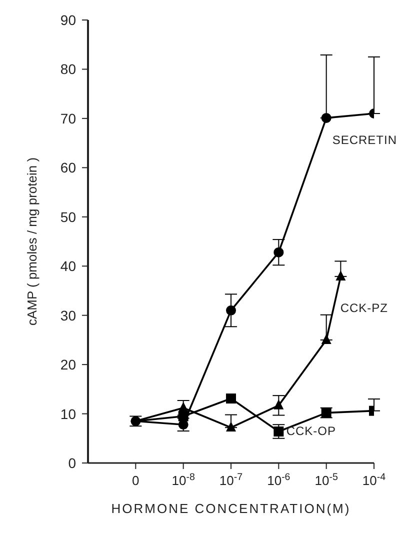 The image size is (412, 555). What do you see at coordinates (365, 139) in the screenshot?
I see `series-label: SECRETIN` at bounding box center [365, 139].